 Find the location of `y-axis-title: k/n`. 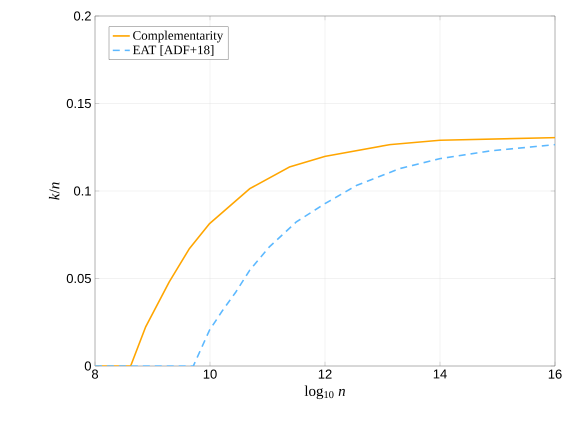

y-axis-title: k/n is located at coordinates (54, 191).